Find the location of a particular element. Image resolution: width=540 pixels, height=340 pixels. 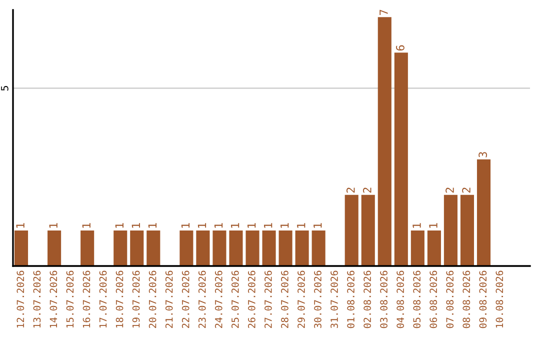

x-tick-label: 17.07.2026 is located at coordinates (103, 299).